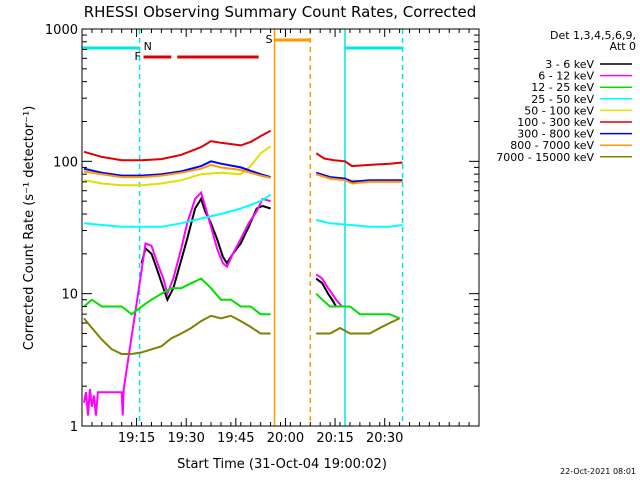  I want to click on flag-label: N, so click(148, 46).